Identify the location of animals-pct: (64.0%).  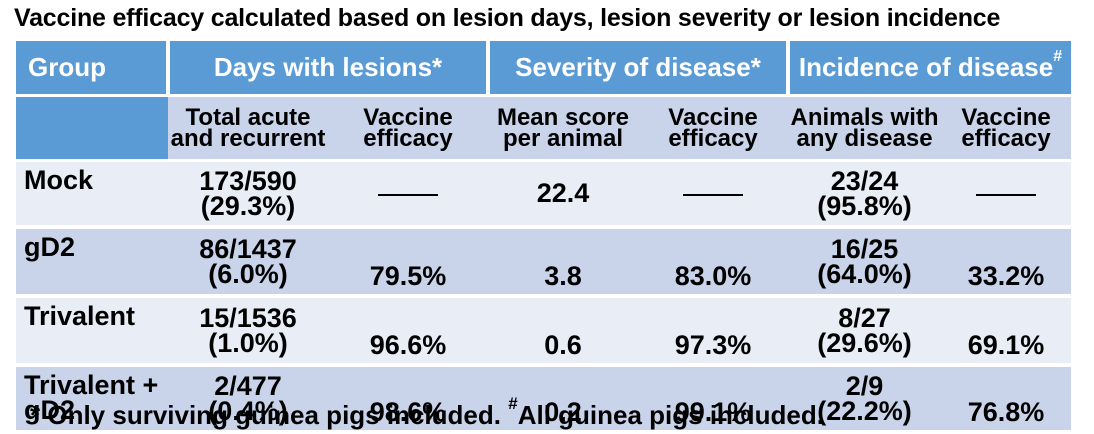
(864, 273).